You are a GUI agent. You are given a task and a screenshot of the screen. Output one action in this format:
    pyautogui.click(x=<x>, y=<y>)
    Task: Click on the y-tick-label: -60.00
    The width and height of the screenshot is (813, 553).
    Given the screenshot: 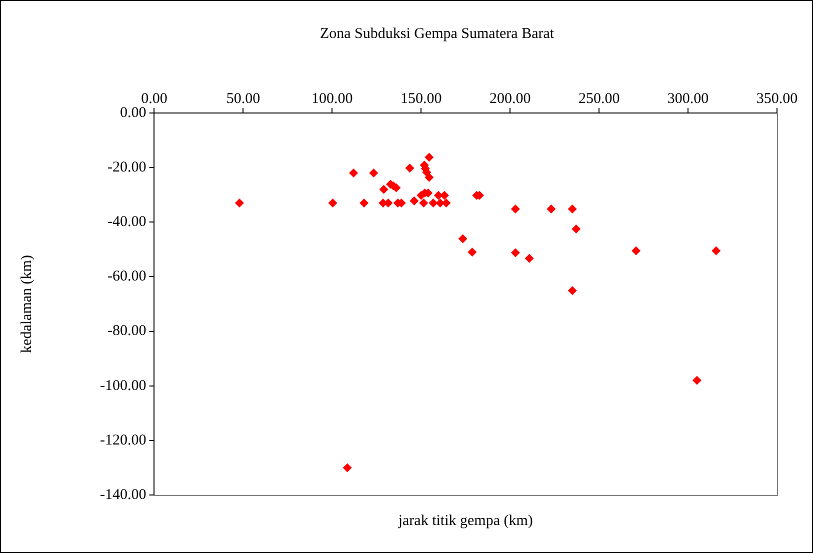 What is the action you would take?
    pyautogui.click(x=126, y=276)
    